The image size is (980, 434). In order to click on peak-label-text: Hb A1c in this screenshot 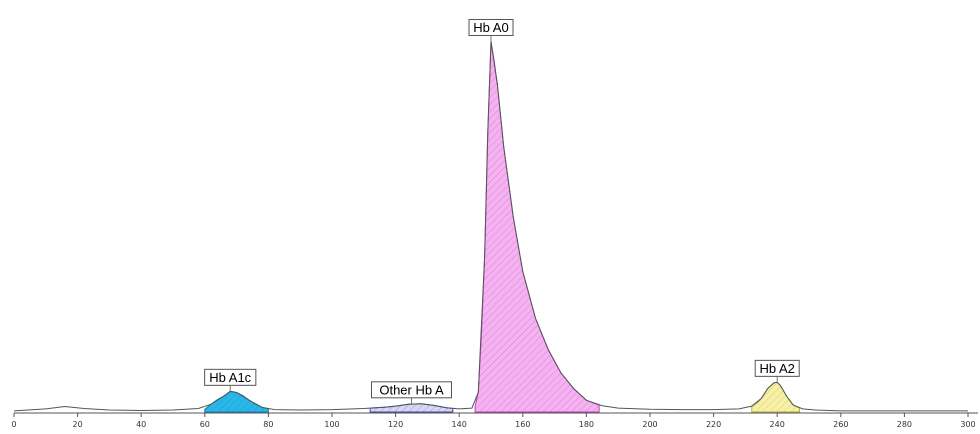, I will do `click(230, 377)`.